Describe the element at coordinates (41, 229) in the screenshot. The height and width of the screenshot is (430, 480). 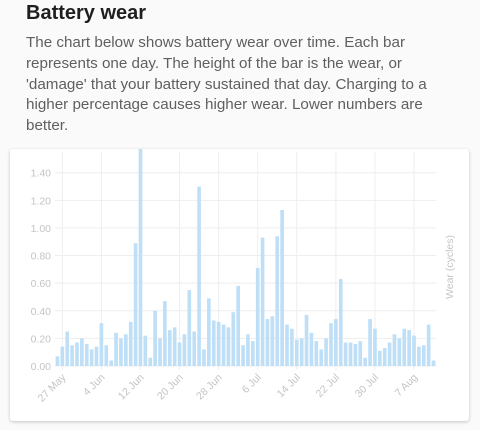
I see `y-tick-label: 1.00` at that location.